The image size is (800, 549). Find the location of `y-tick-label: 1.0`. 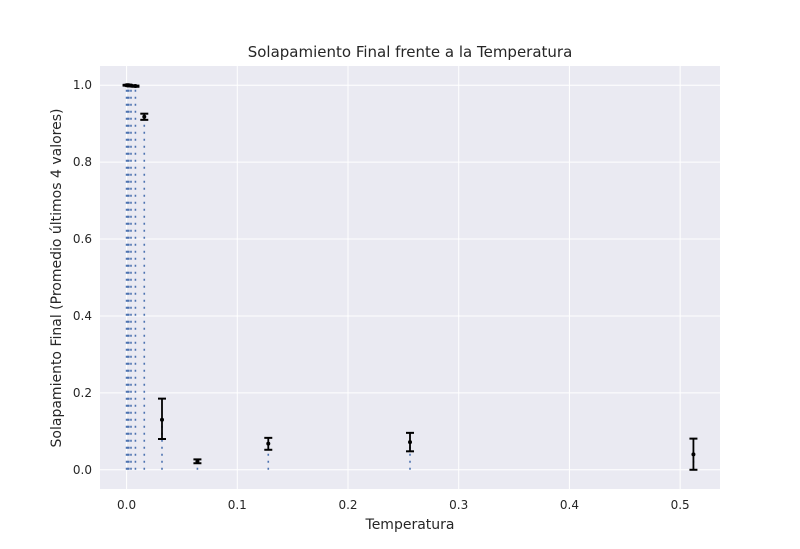

y-tick-label: 1.0 is located at coordinates (82, 85).